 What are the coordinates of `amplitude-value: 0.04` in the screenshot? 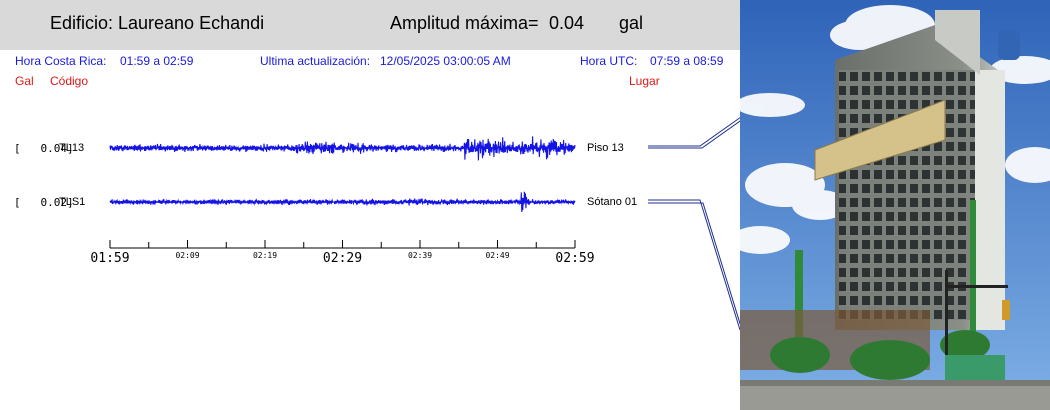 It's located at (567, 23).